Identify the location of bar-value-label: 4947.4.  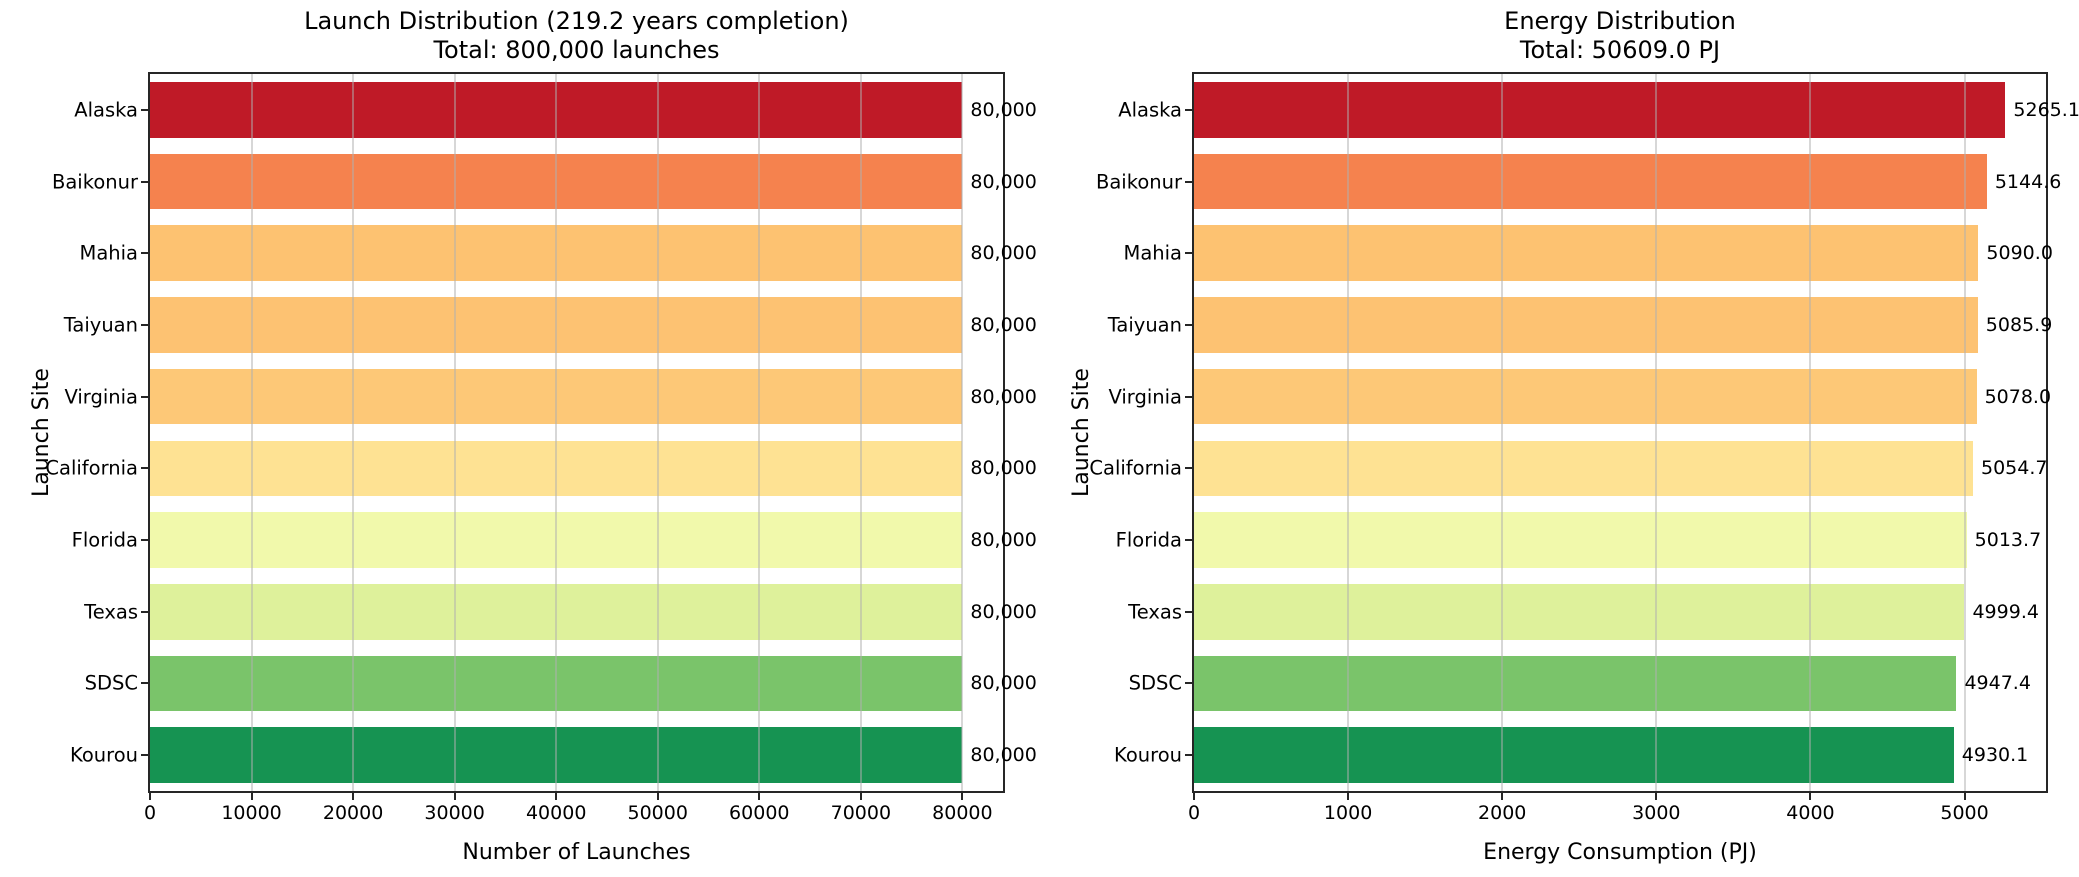
(1997, 683).